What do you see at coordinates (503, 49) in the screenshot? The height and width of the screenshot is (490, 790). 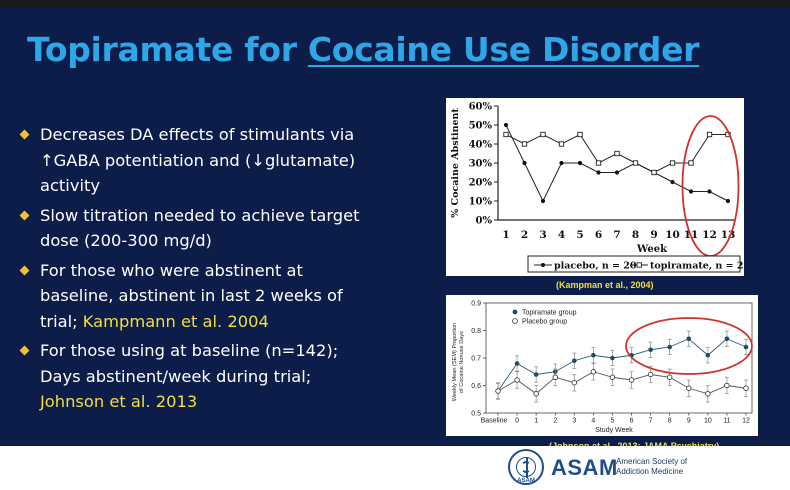 I see `title-link: Cocaine Use Disorder` at bounding box center [503, 49].